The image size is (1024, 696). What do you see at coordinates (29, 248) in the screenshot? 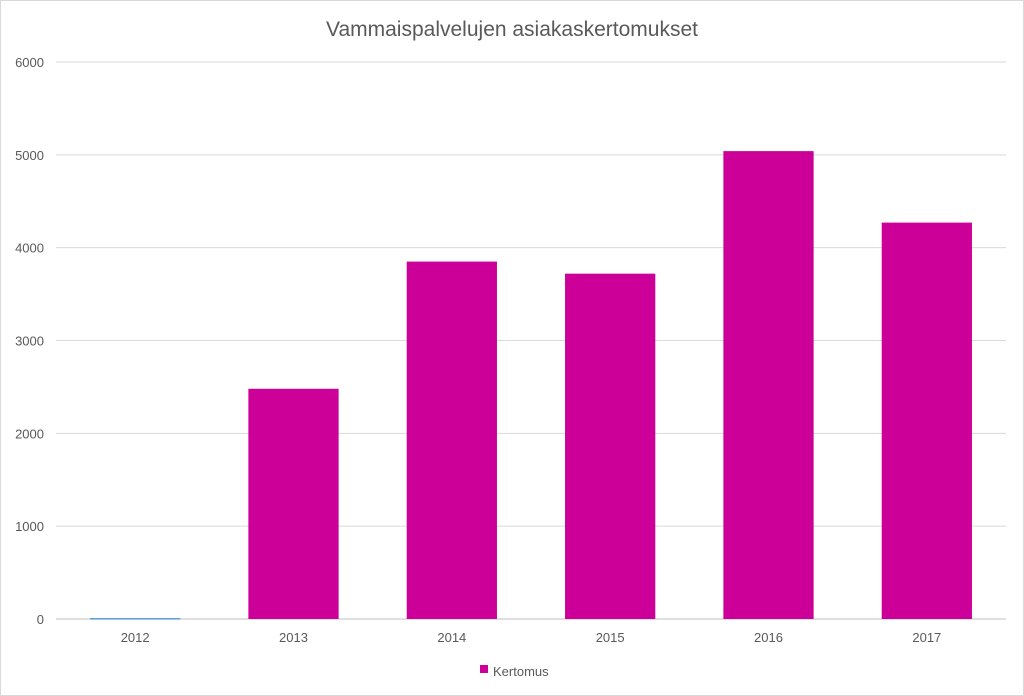
I see `y-tick-label: 4000` at bounding box center [29, 248].